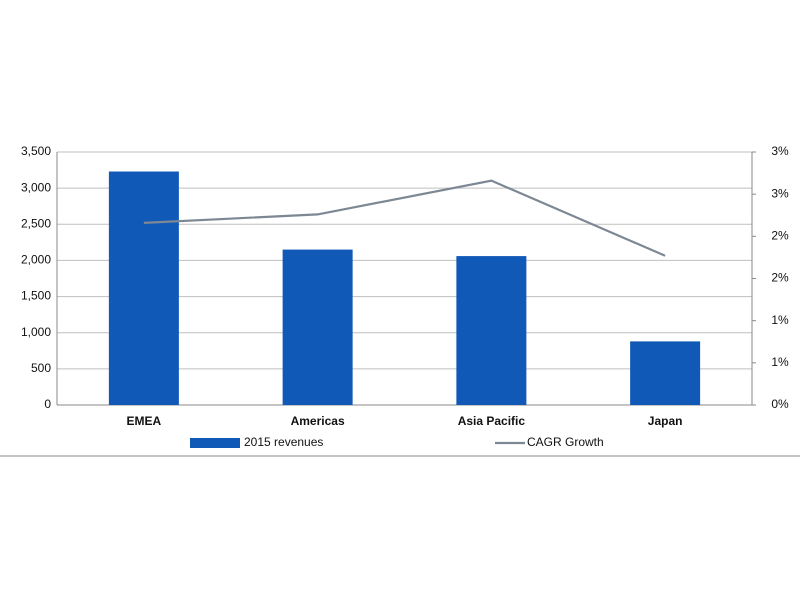 The width and height of the screenshot is (800, 605). I want to click on y-tick-label: 3,000, so click(36, 187).